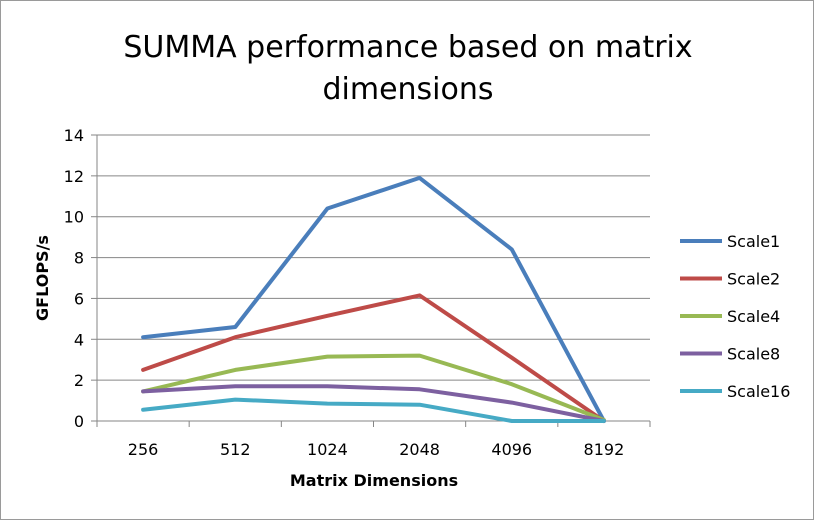 Image resolution: width=814 pixels, height=520 pixels. What do you see at coordinates (407, 47) in the screenshot?
I see `chart-title-line-1: SUMMA performance based on matrix` at bounding box center [407, 47].